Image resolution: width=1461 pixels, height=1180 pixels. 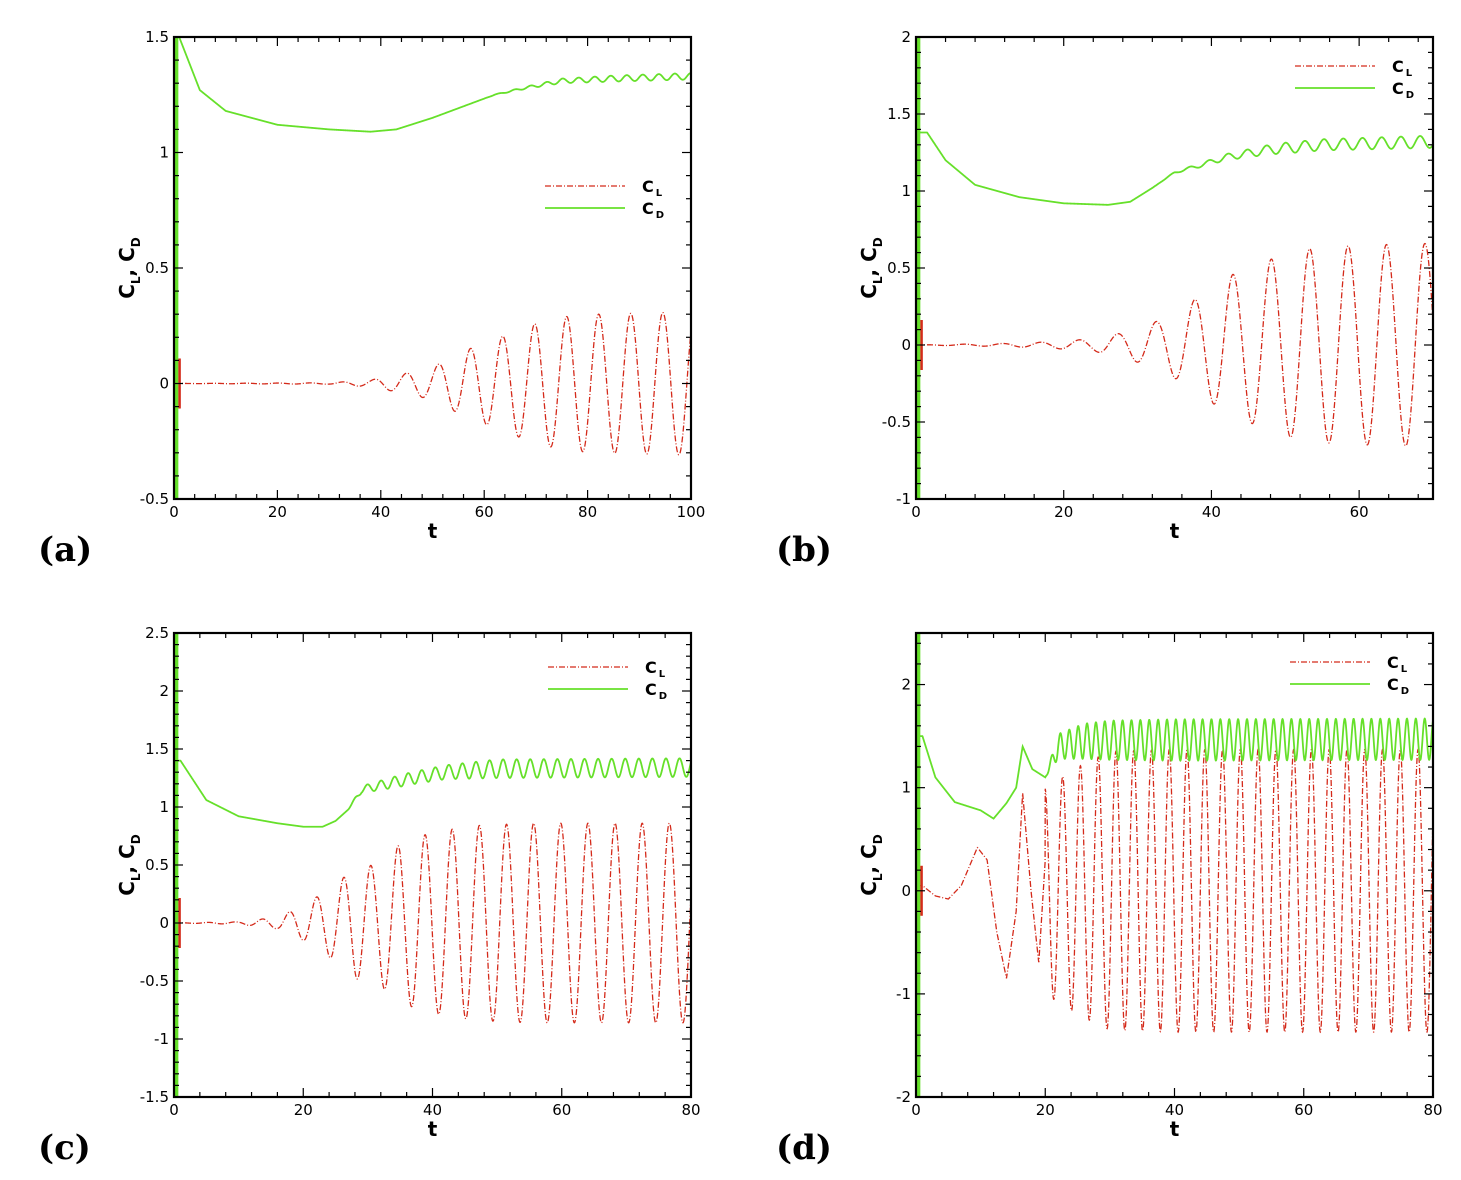 I want to click on panel-label-a: (a), so click(x=65, y=550).